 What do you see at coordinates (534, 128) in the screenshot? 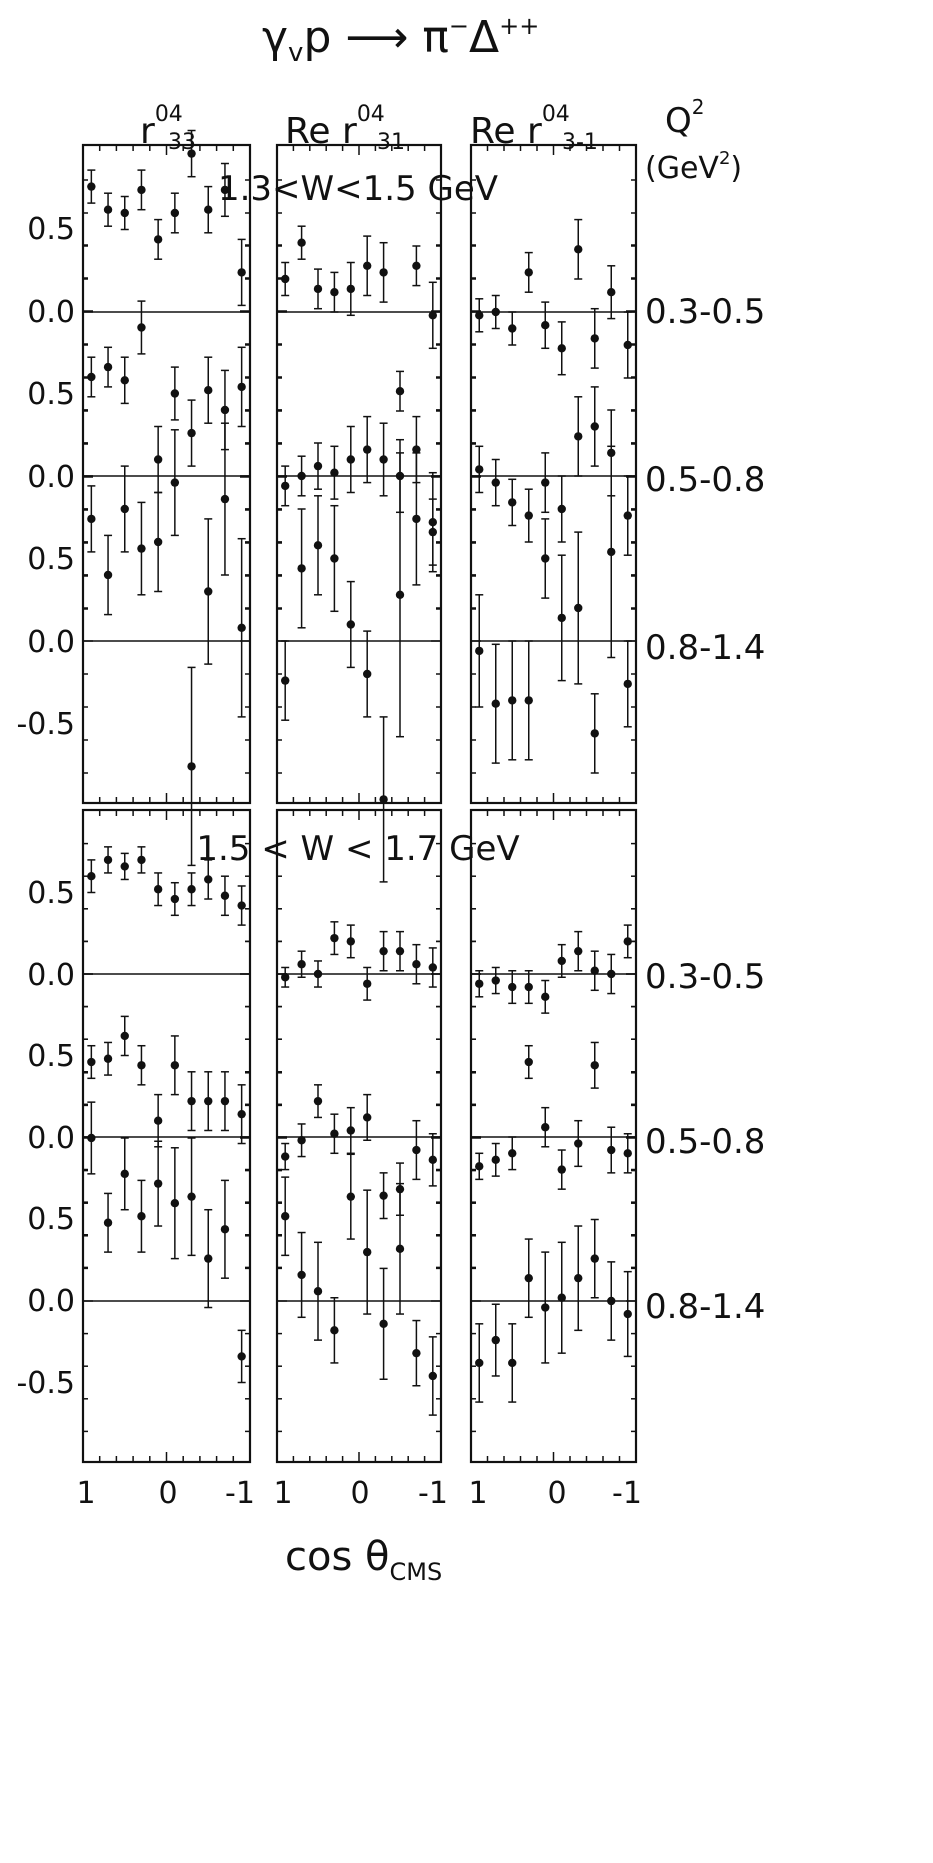
I see `column-header-re-r3m1: Re r04 3-1` at bounding box center [534, 128].